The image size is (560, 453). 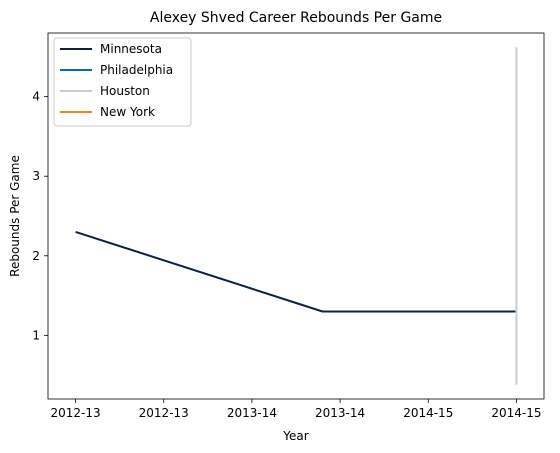 What do you see at coordinates (36, 335) in the screenshot?
I see `y-tick-label: 1` at bounding box center [36, 335].